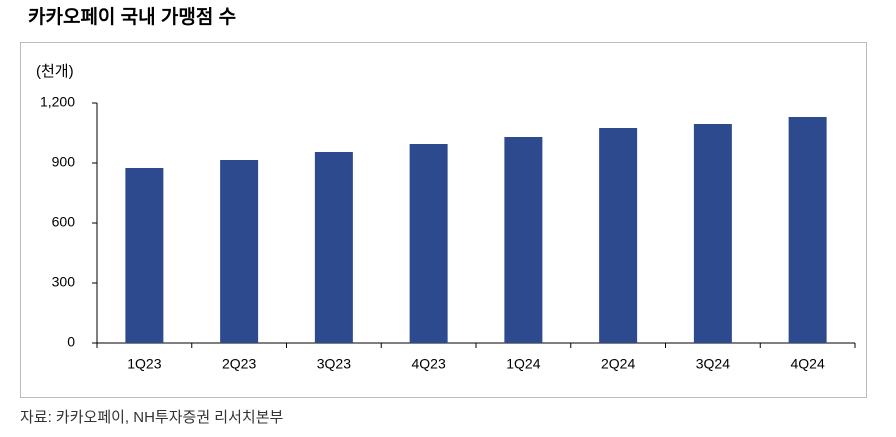  I want to click on x-tick-label: 4Q23, so click(429, 364).